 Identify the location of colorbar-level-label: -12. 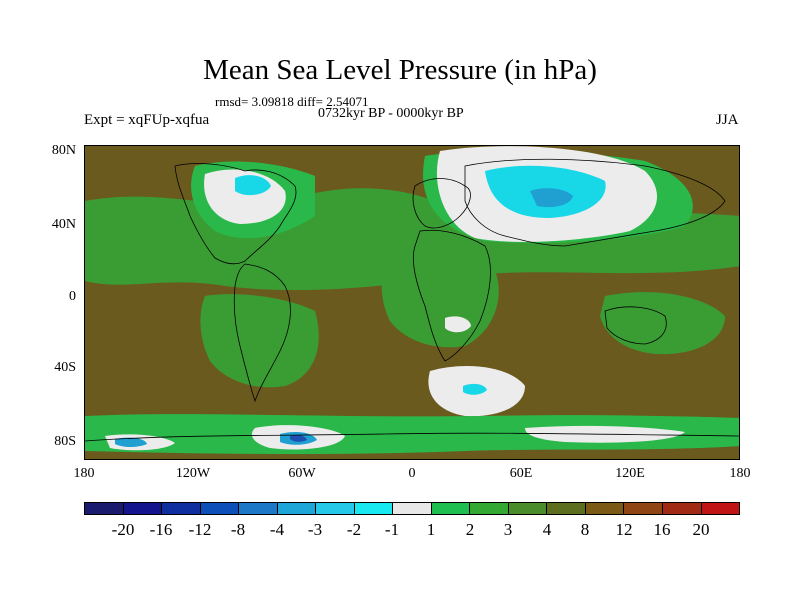
(200, 529).